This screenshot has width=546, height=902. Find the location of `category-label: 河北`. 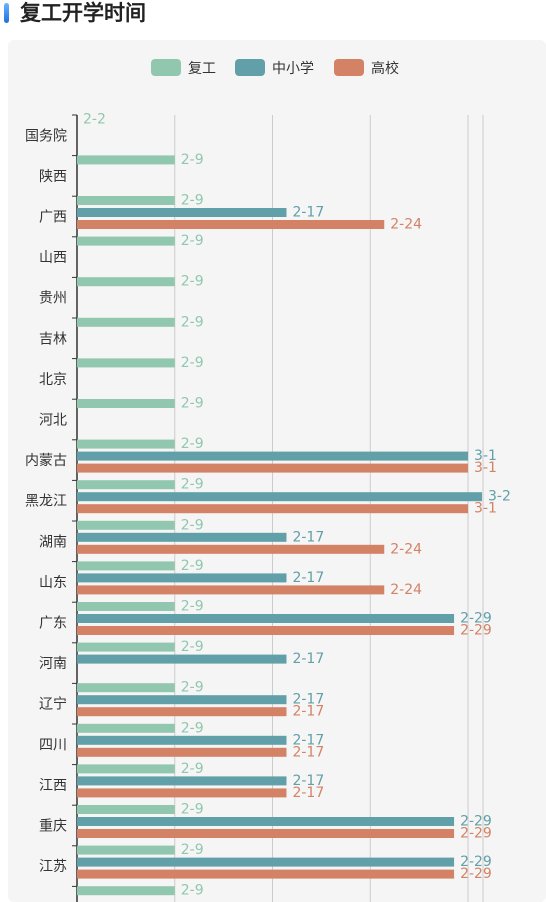

category-label: 河北 is located at coordinates (53, 421).